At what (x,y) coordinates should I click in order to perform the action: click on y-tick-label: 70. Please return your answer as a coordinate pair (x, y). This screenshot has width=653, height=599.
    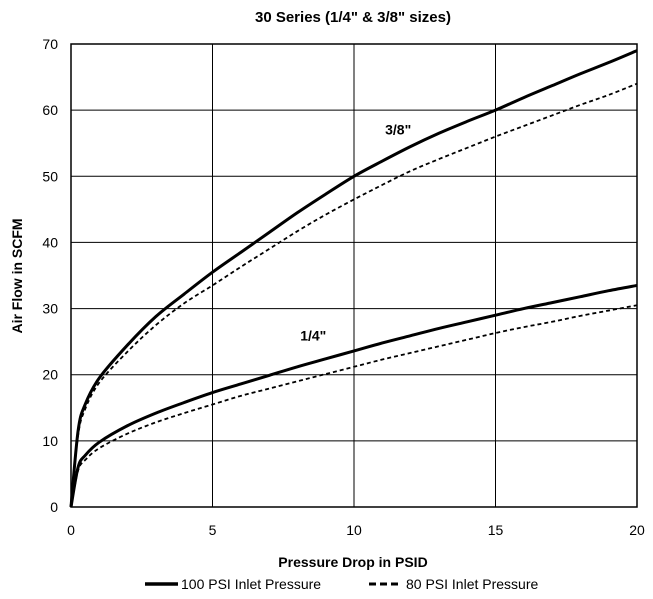
    Looking at the image, I should click on (50, 44).